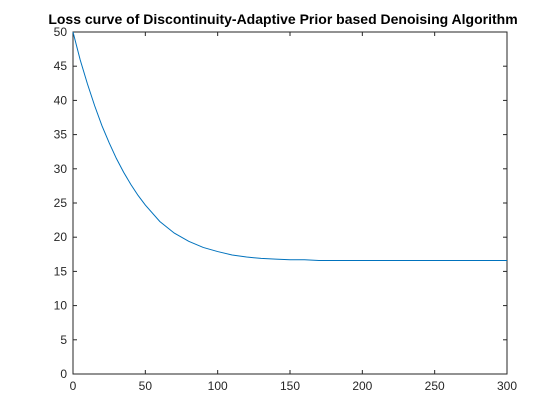 The image size is (560, 420). What do you see at coordinates (61, 135) in the screenshot?
I see `y-tick-label: 35` at bounding box center [61, 135].